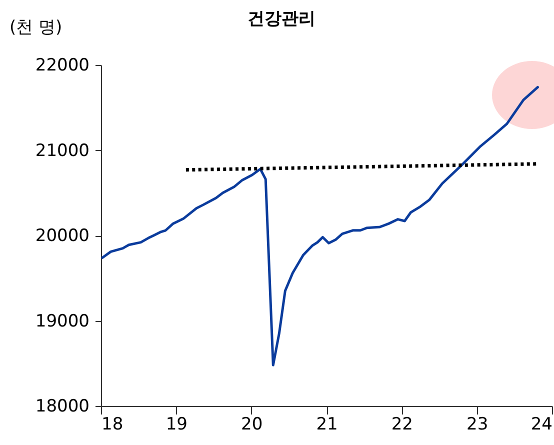  I want to click on x-tick-label: 19, so click(177, 424).